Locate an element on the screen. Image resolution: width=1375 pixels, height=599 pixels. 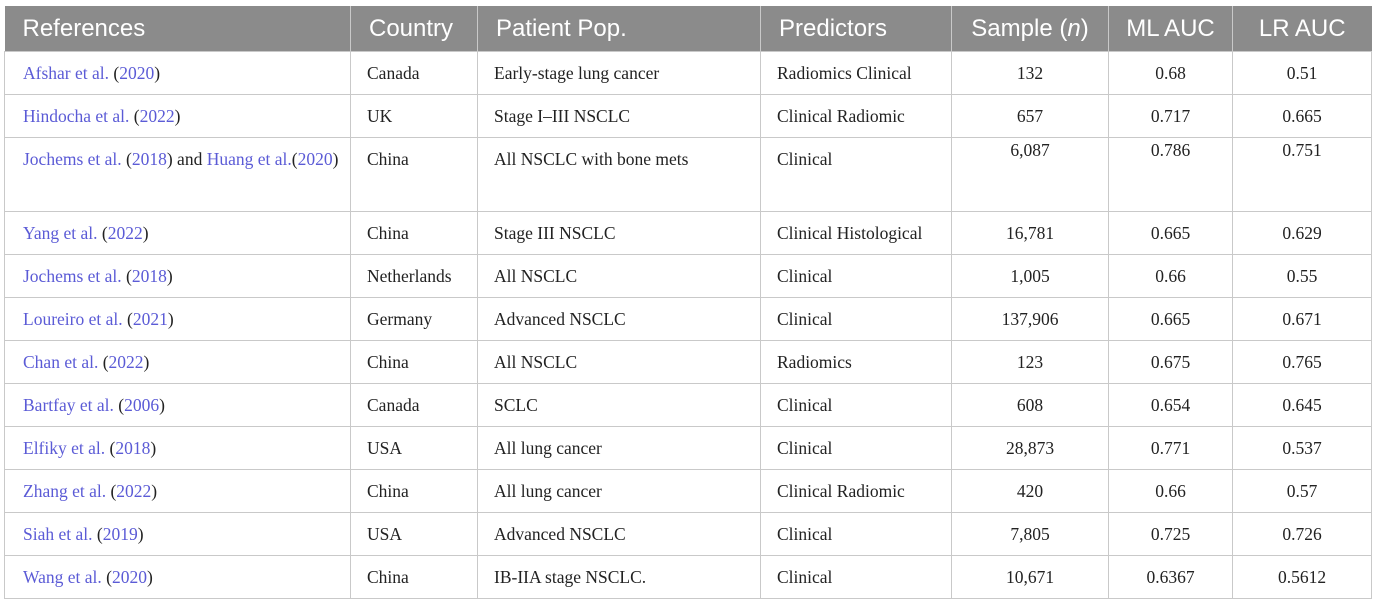
cell-lr-auc: 0.726 is located at coordinates (1302, 534).